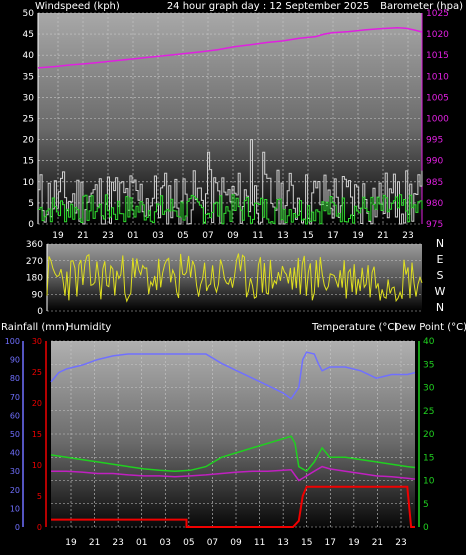 Image resolution: width=466 pixels, height=555 pixels. Describe the element at coordinates (15, 415) in the screenshot. I see `humidity-tick-label: 60` at that location.